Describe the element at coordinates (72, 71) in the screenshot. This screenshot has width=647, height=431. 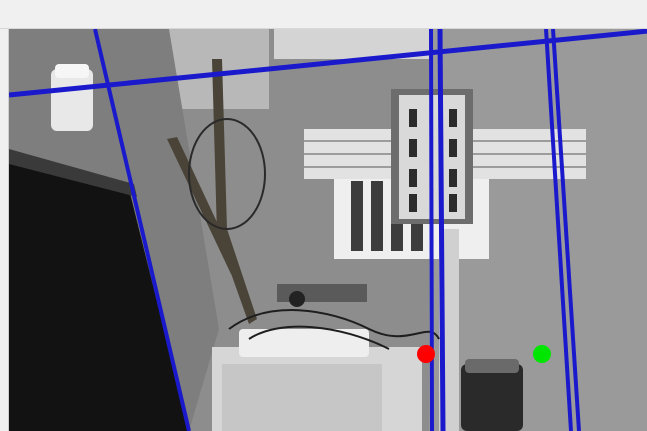
I see `jar-lid` at that location.